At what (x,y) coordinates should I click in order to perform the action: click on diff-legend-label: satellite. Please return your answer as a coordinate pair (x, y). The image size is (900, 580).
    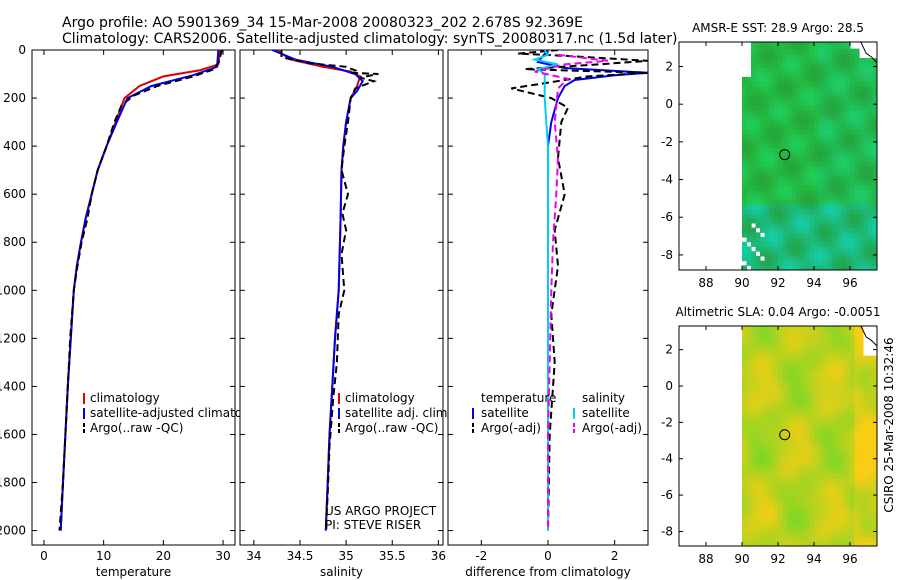
    Looking at the image, I should click on (505, 413).